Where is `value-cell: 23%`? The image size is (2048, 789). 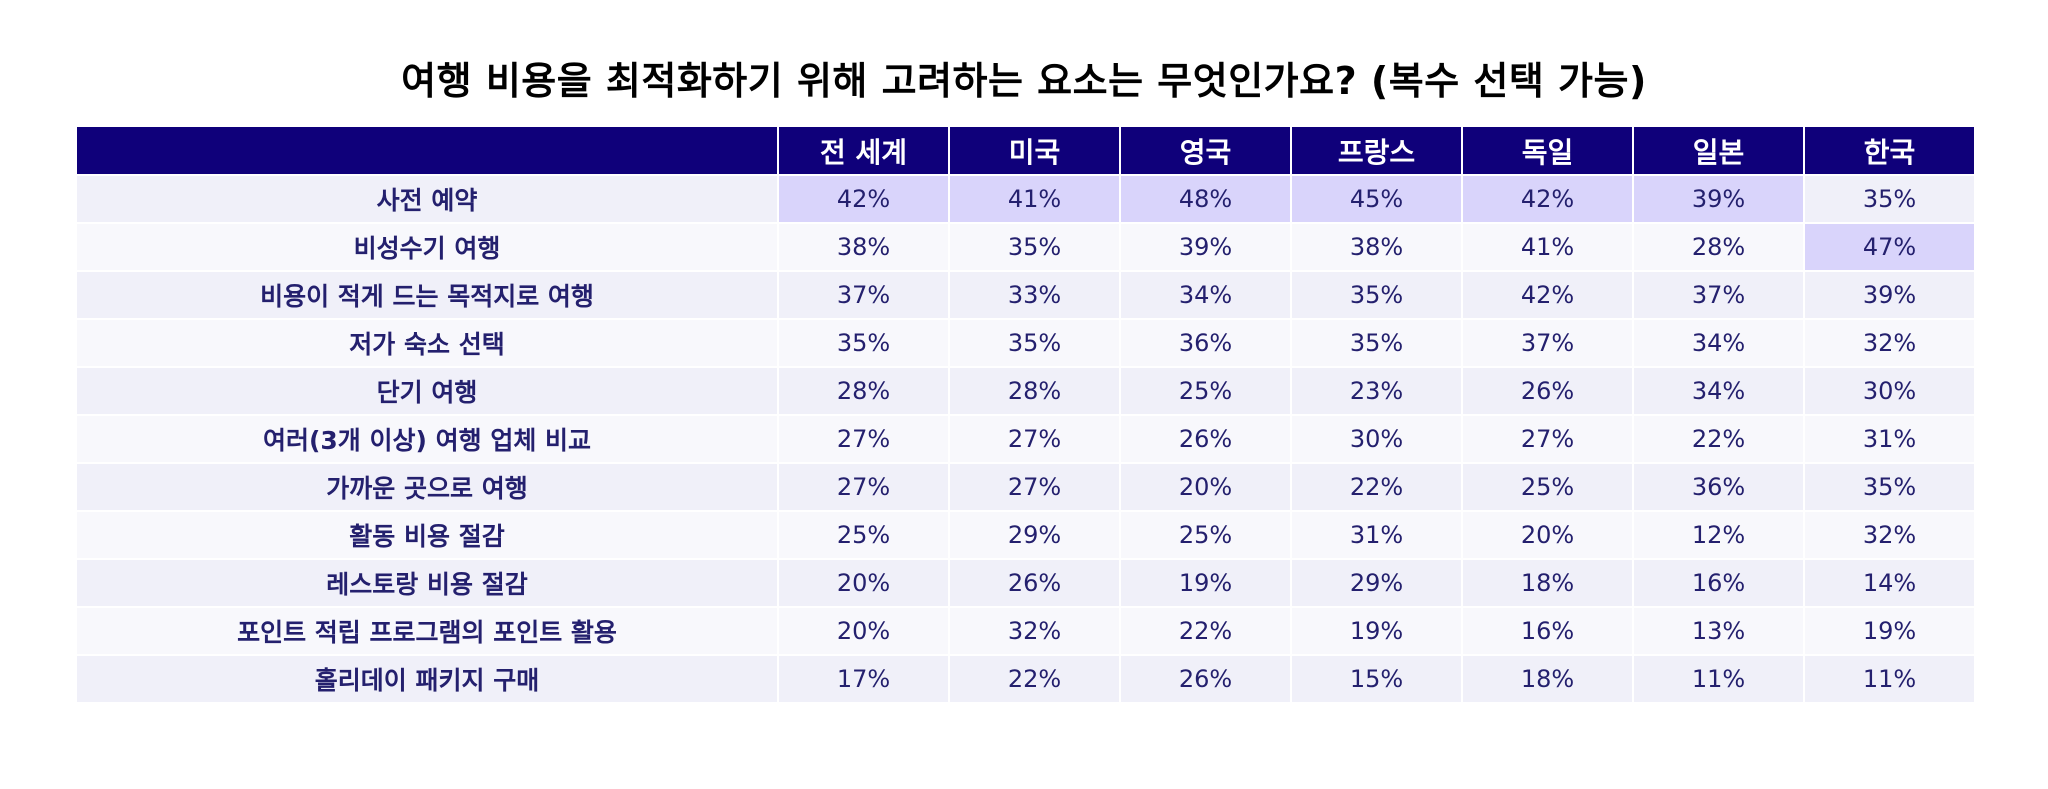 value-cell: 23% is located at coordinates (1376, 391).